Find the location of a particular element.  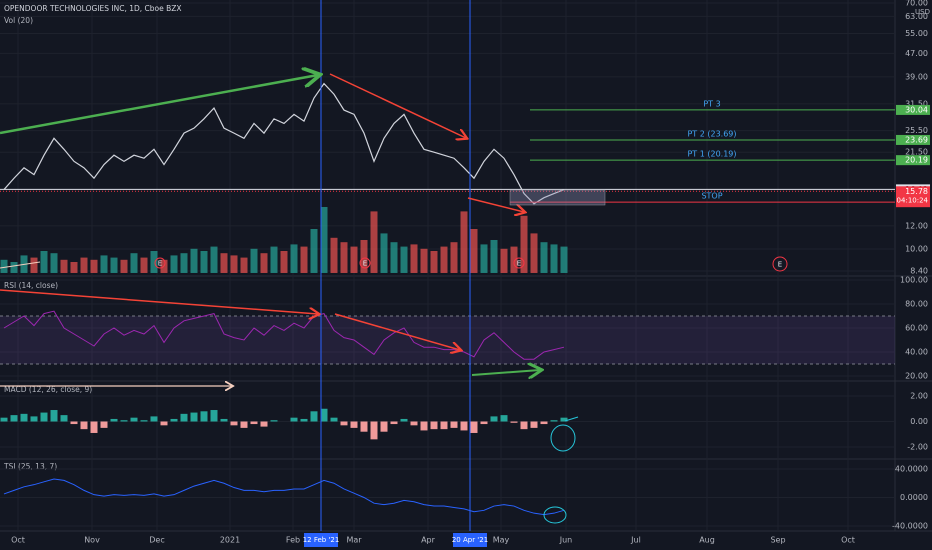

y-tick-label: -40.0000 is located at coordinates (910, 526).